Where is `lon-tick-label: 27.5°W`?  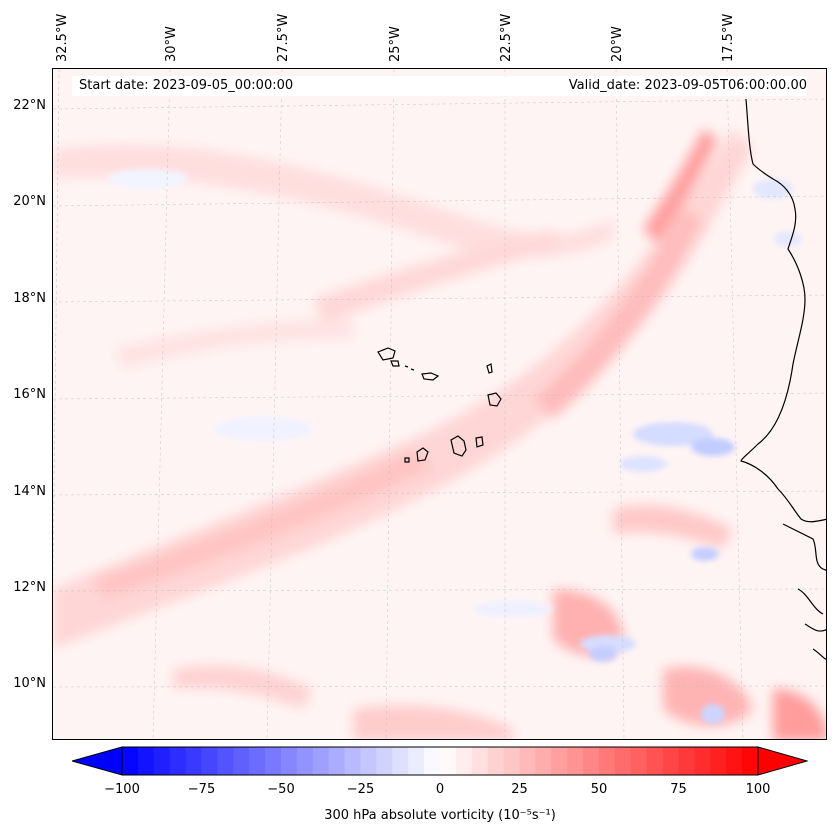 lon-tick-label: 27.5°W is located at coordinates (283, 37).